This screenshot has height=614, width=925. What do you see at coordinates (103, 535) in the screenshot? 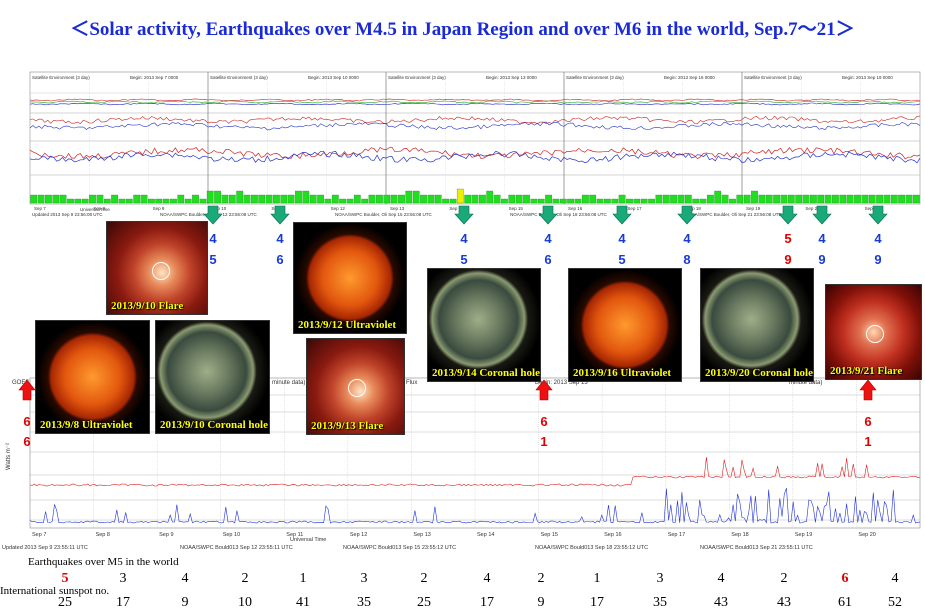
I see `xray-date-tick: Sep 8` at bounding box center [103, 535].